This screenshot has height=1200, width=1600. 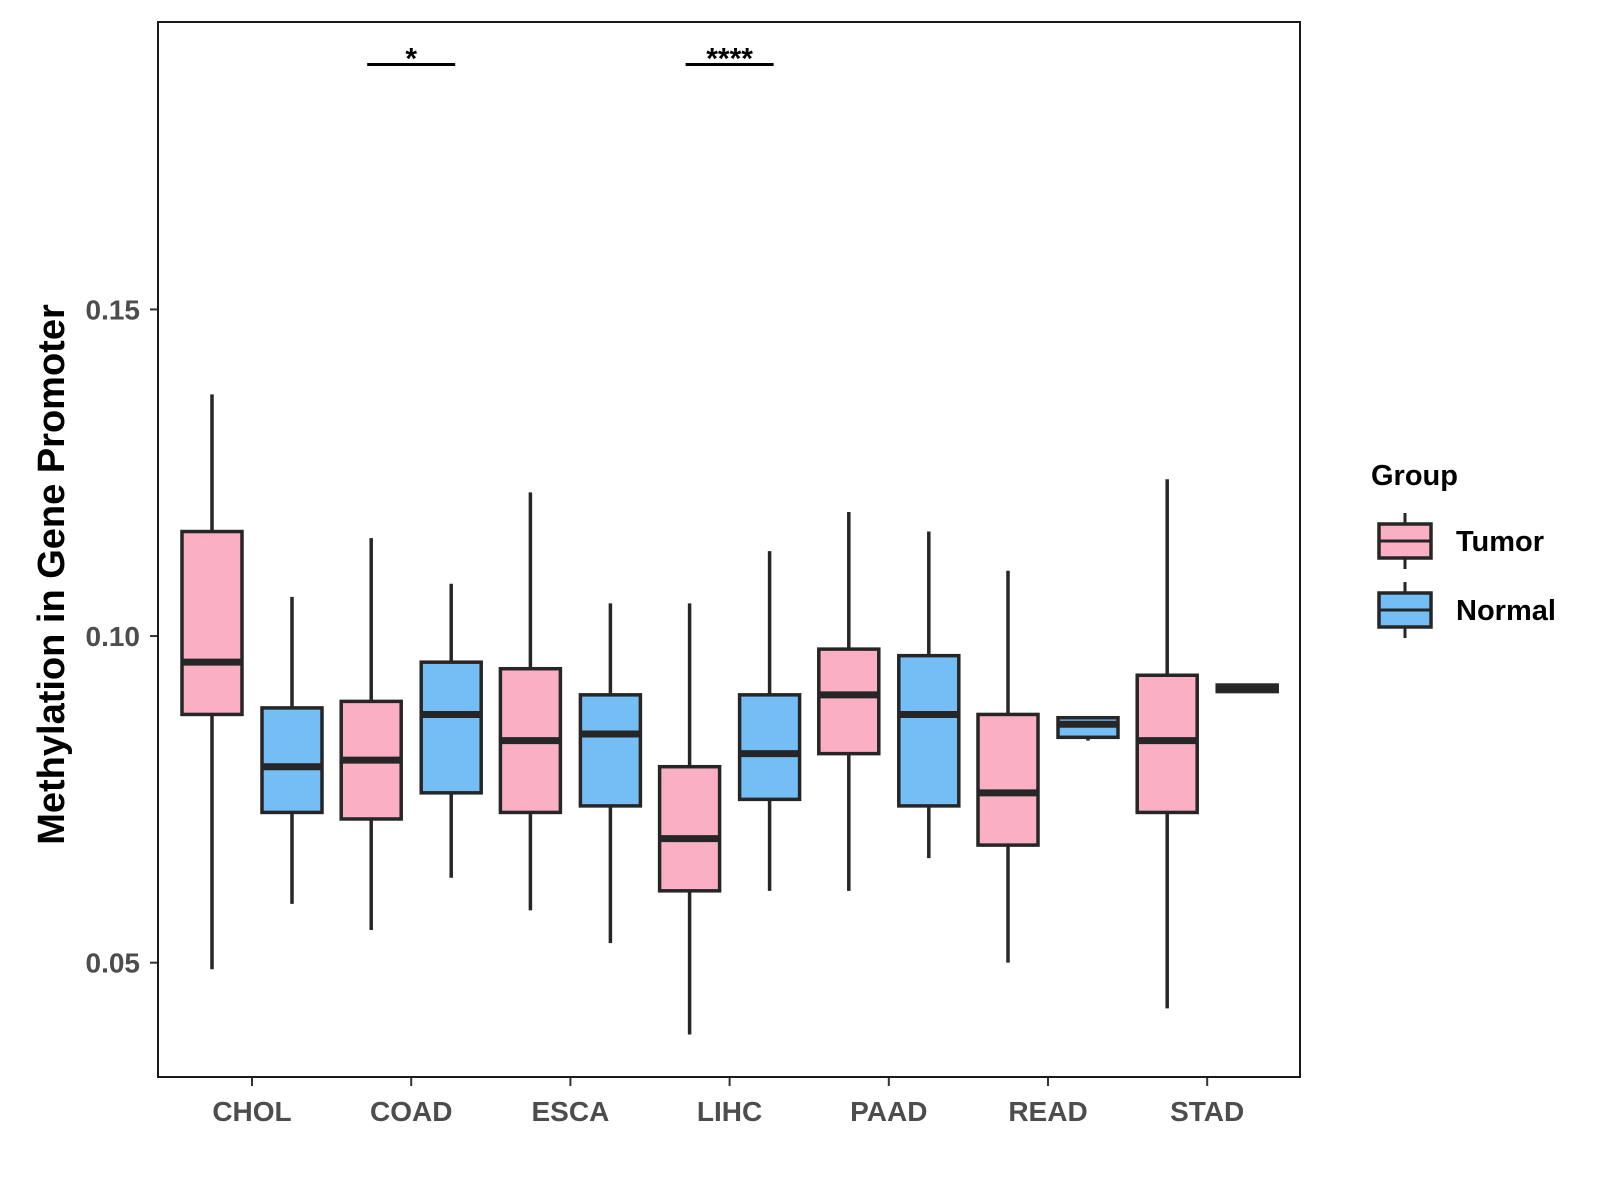 What do you see at coordinates (411, 1111) in the screenshot?
I see `x-tick-label: COAD` at bounding box center [411, 1111].